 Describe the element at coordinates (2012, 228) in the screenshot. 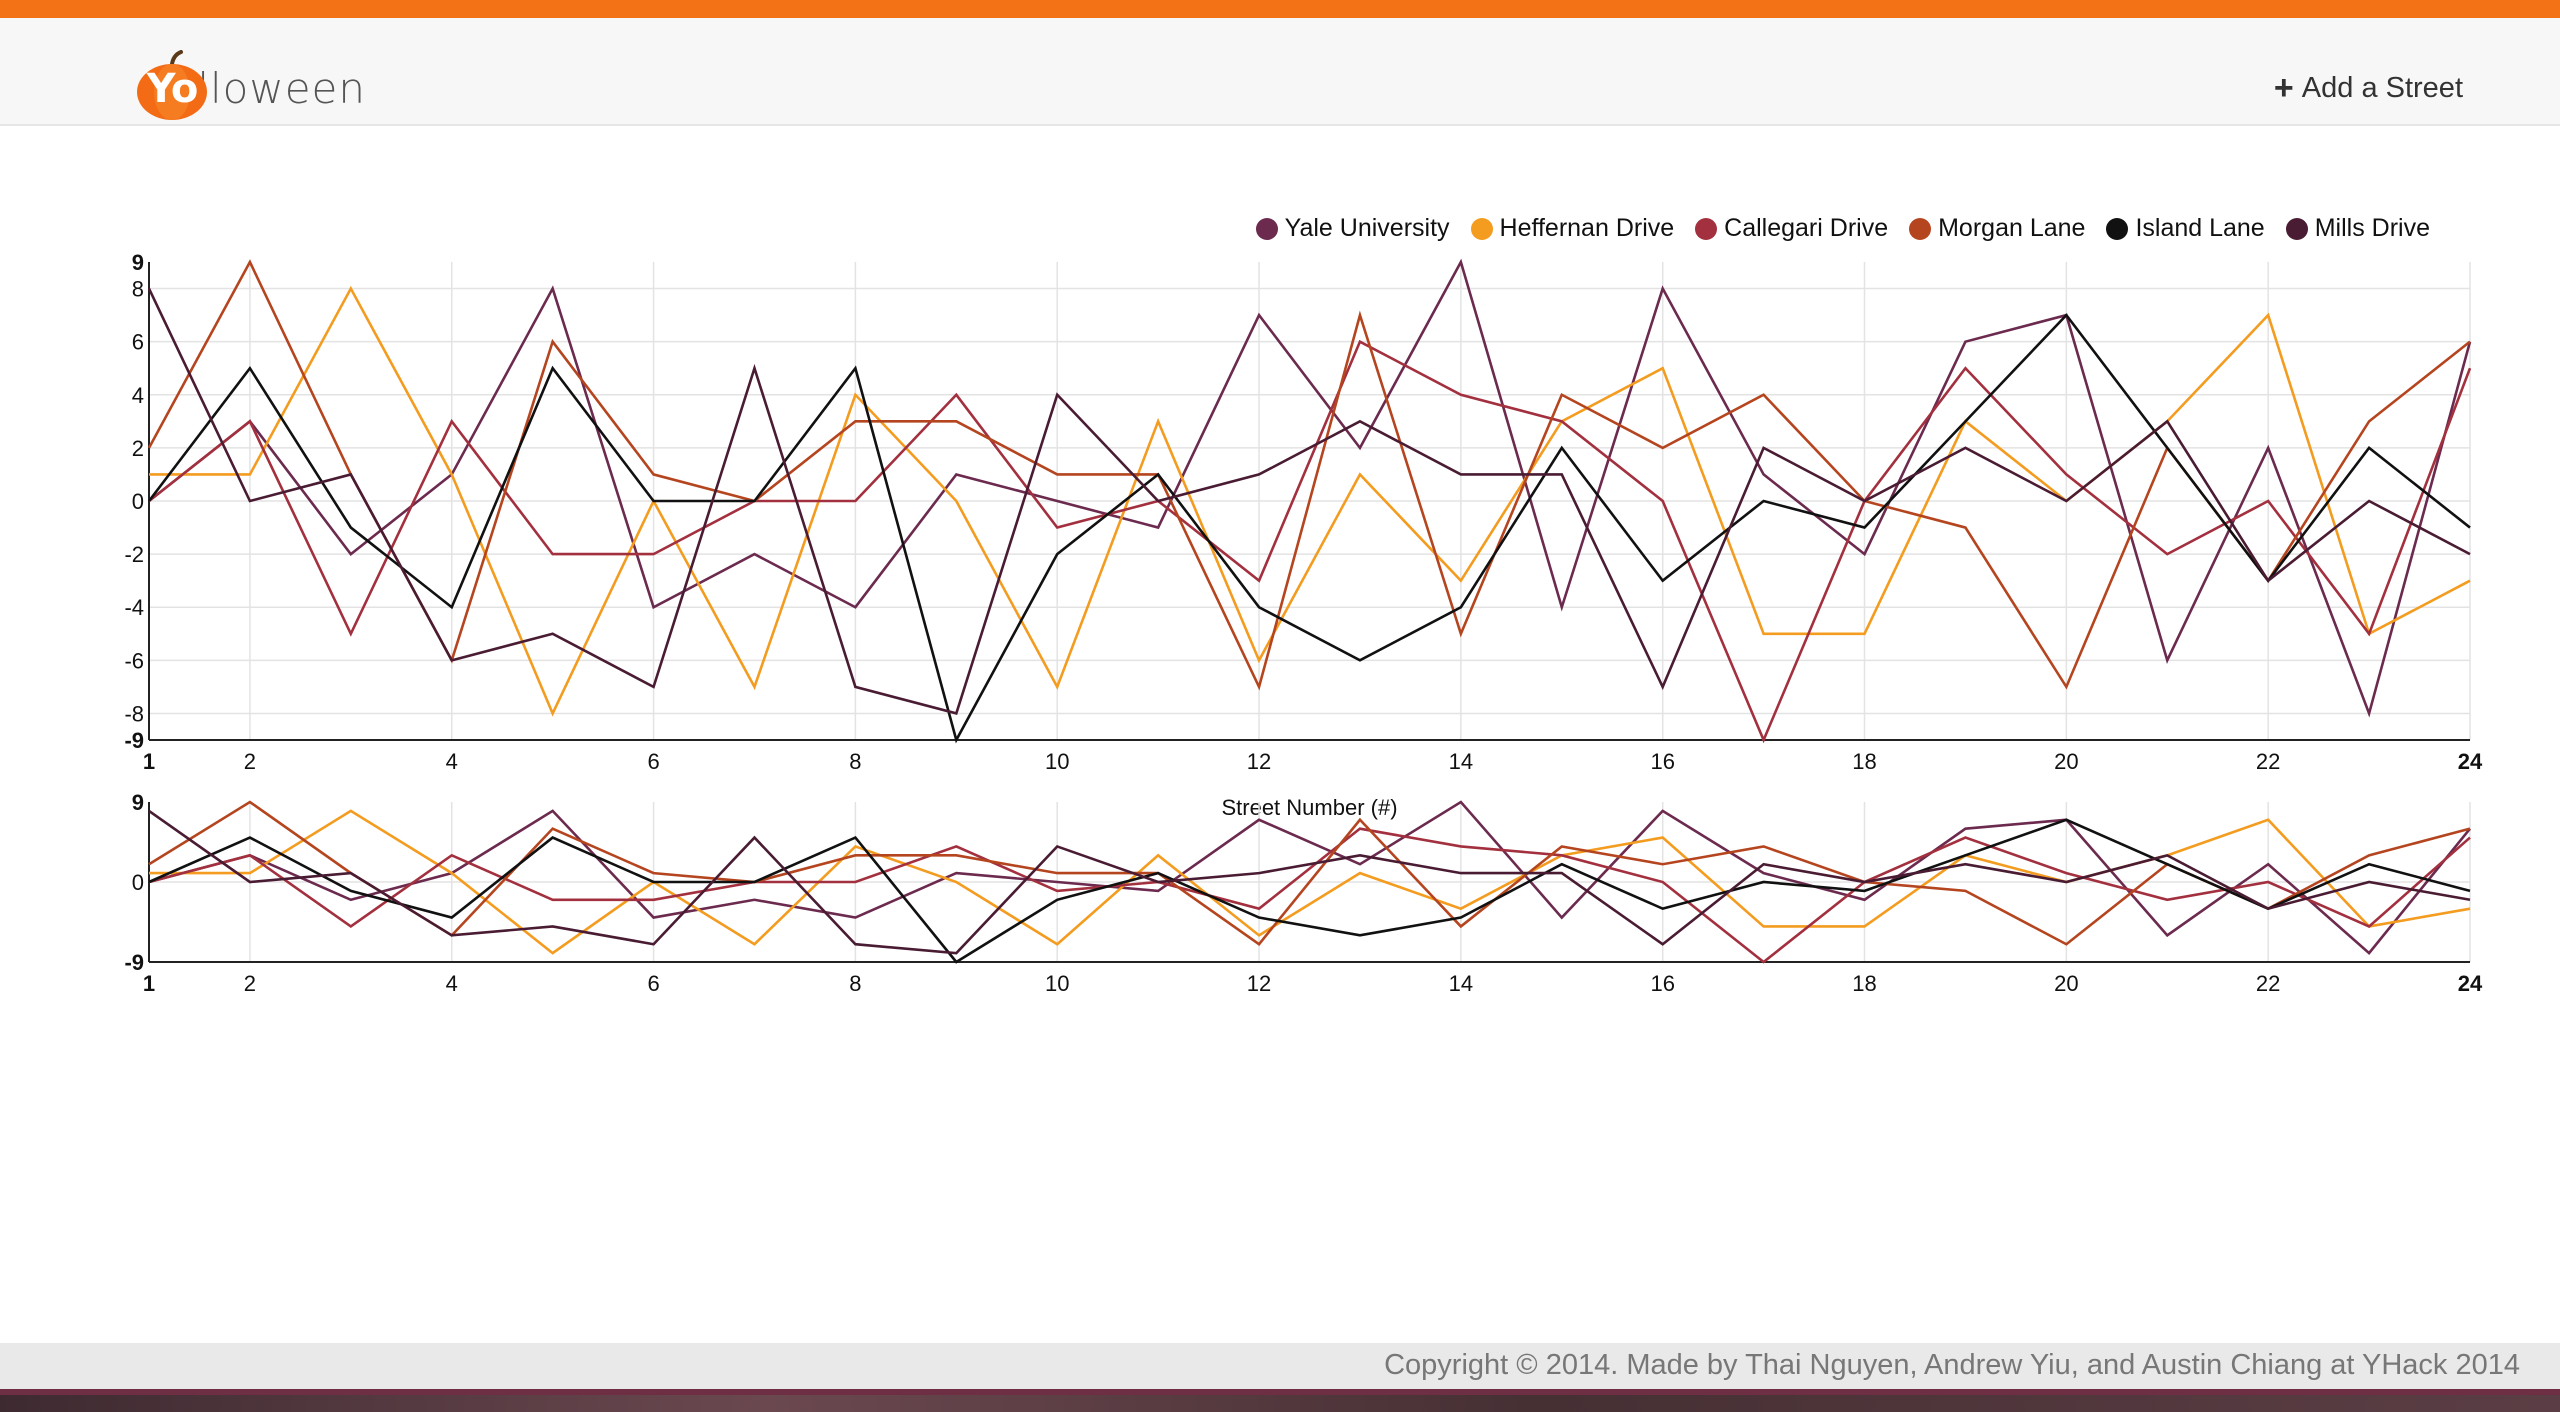

I see `legend-label: Morgan Lane` at that location.